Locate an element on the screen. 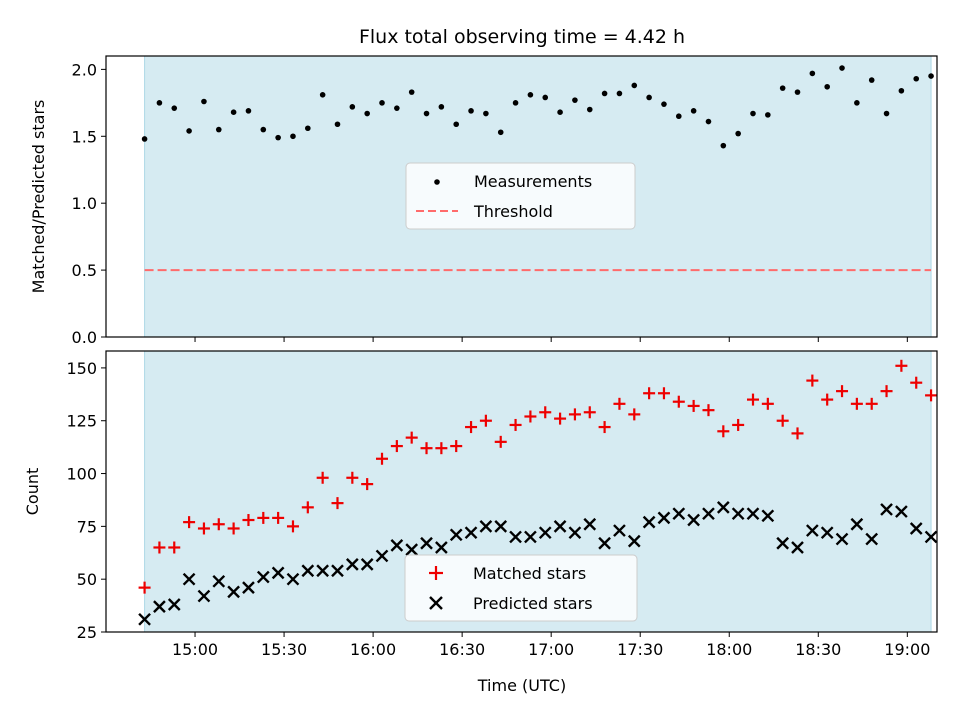  legend-threshold-label: Threshold is located at coordinates (513, 211).